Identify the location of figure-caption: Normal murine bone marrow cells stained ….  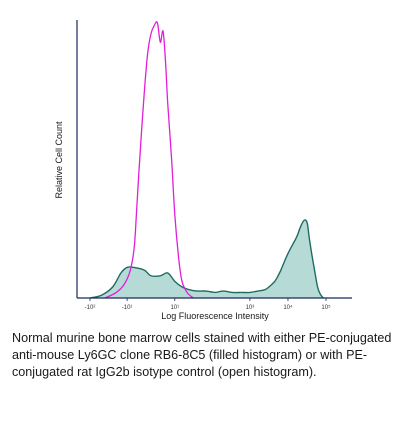
(202, 355).